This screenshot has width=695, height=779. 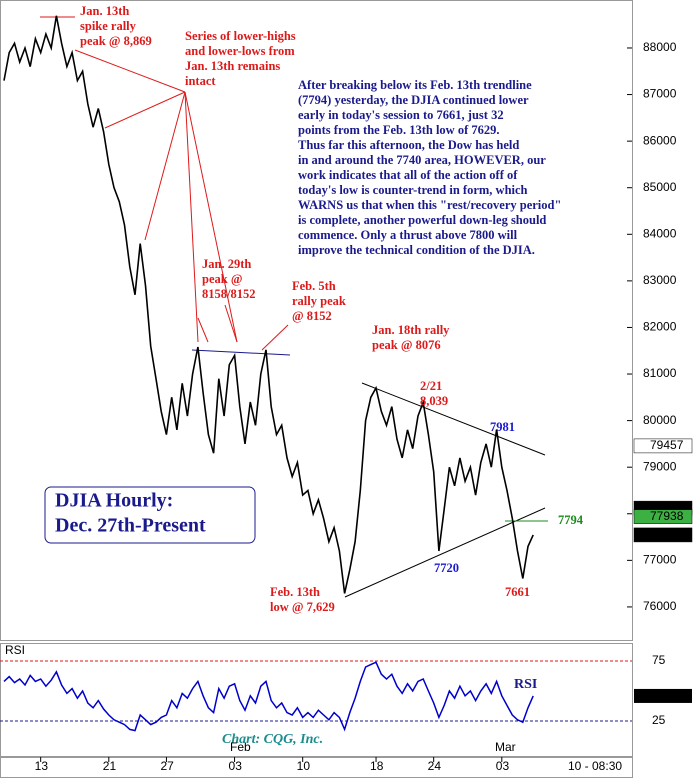 What do you see at coordinates (15, 650) in the screenshot?
I see `rsi-panel-label: RSI` at bounding box center [15, 650].